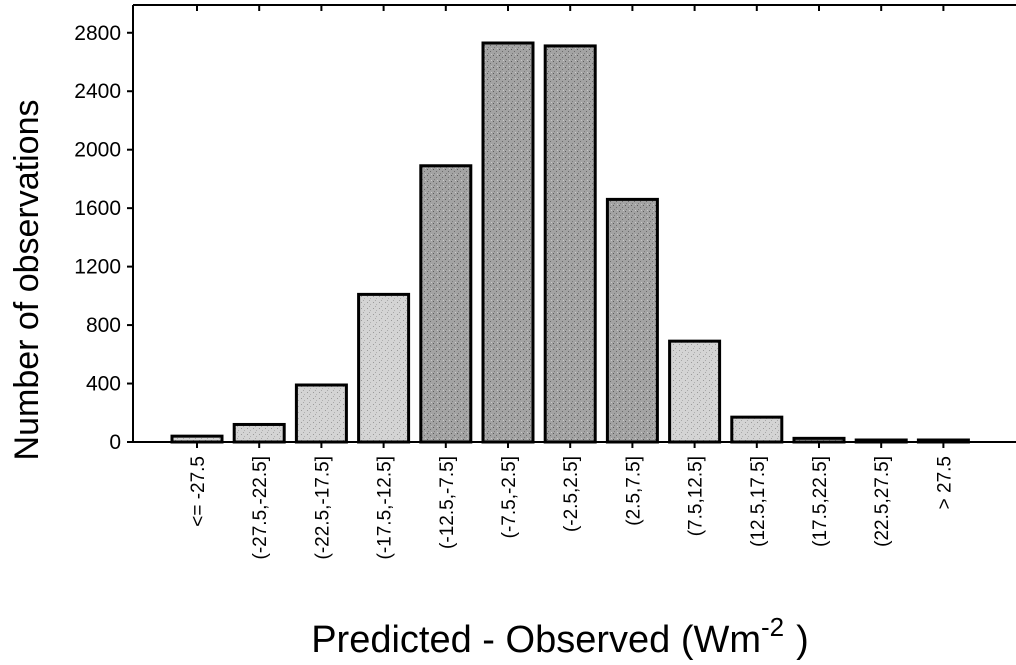 This screenshot has height=665, width=1016. Describe the element at coordinates (447, 502) in the screenshot. I see `x-tick-label: (-12.5,-7.5]` at that location.